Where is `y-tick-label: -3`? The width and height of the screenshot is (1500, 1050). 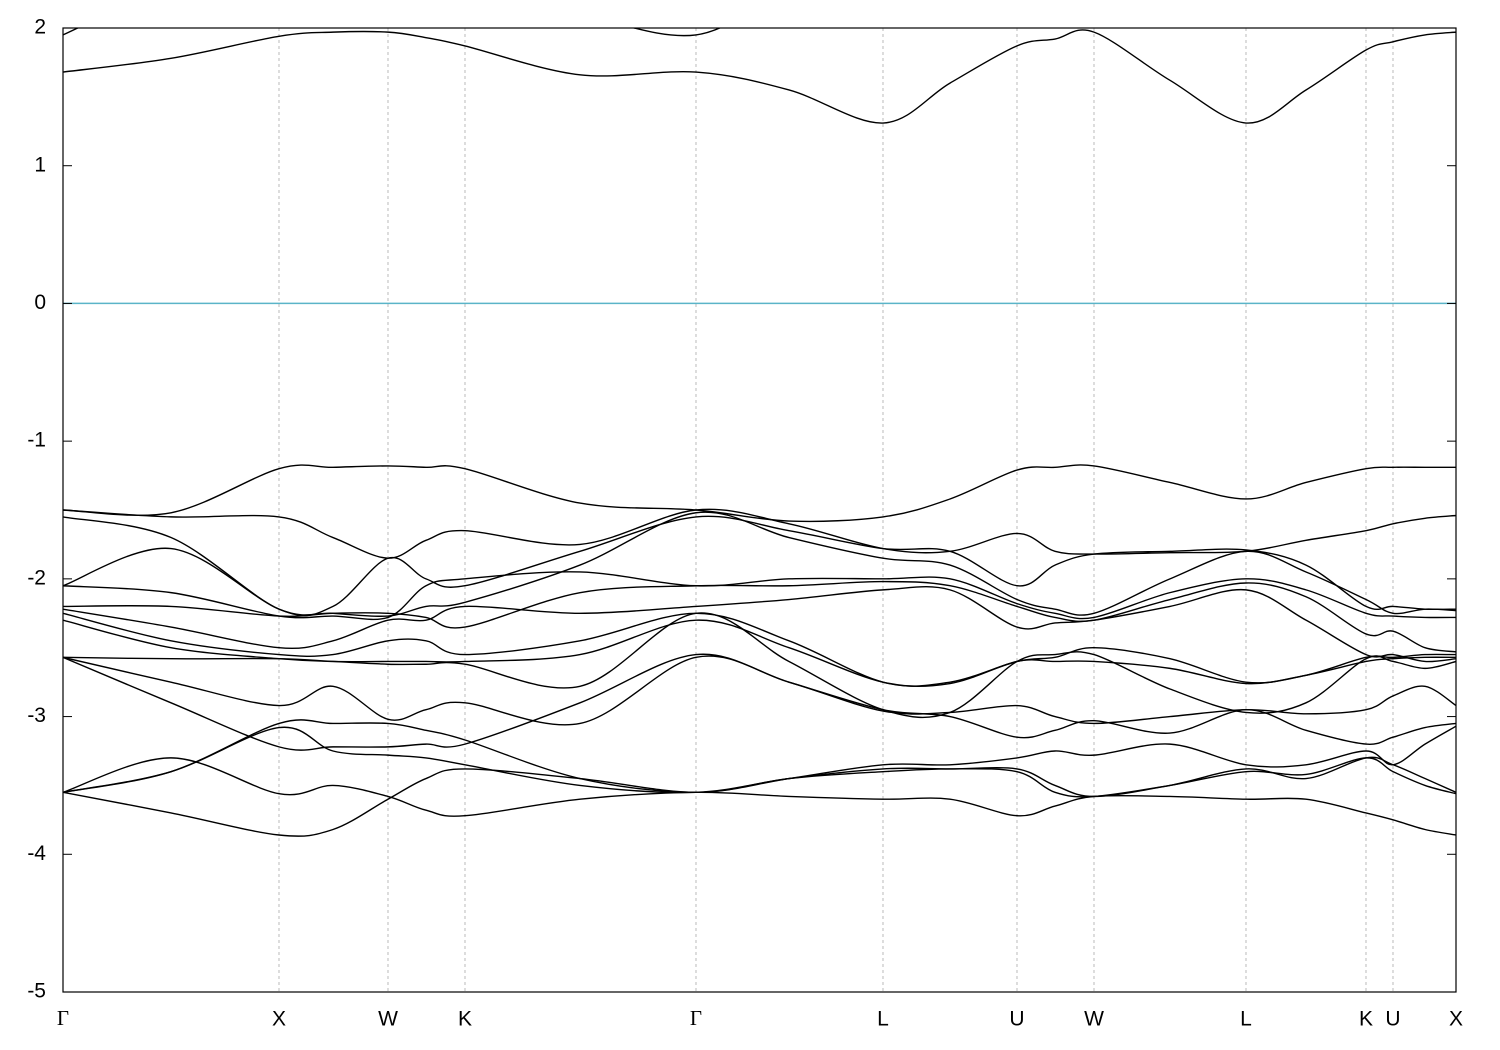
y-tick-label: -3 is located at coordinates (36, 715).